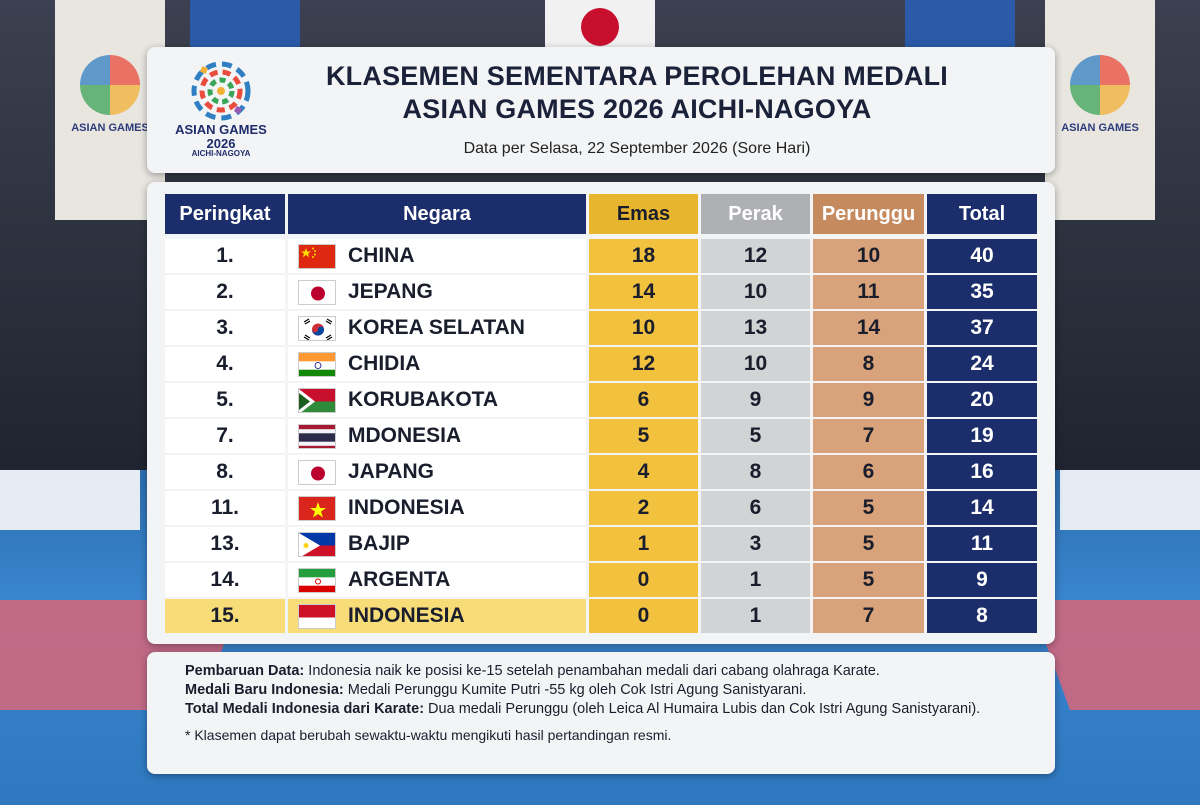 This screenshot has width=1200, height=805. What do you see at coordinates (225, 328) in the screenshot?
I see `cell-rank: 3.` at bounding box center [225, 328].